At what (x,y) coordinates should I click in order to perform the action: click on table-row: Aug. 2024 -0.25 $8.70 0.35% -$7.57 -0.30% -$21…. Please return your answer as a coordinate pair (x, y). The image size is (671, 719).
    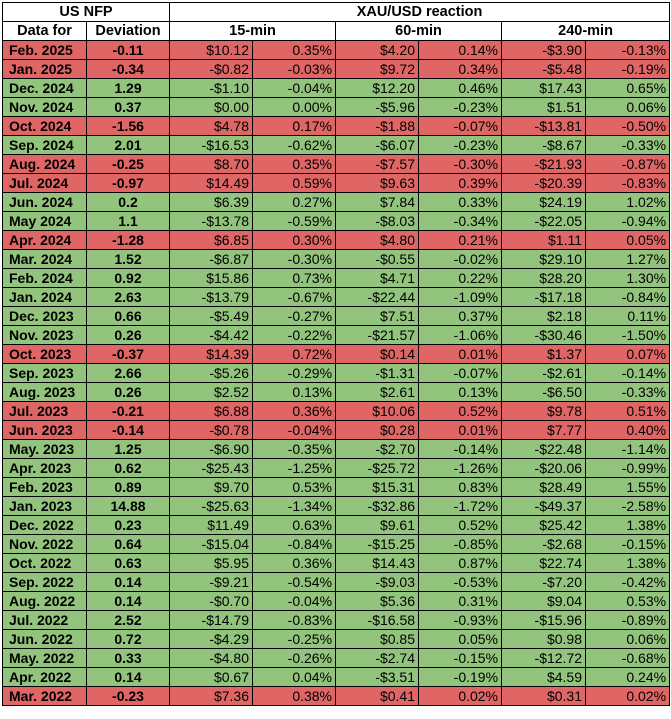
    Looking at the image, I should click on (336, 164).